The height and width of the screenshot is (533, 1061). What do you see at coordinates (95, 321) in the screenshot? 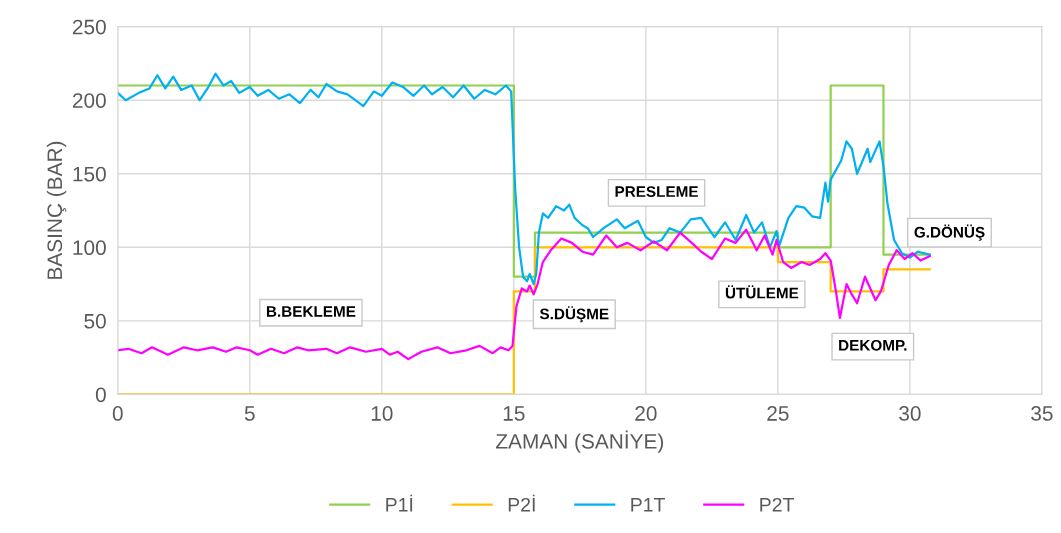
I see `y-tick-label: 50` at bounding box center [95, 321].